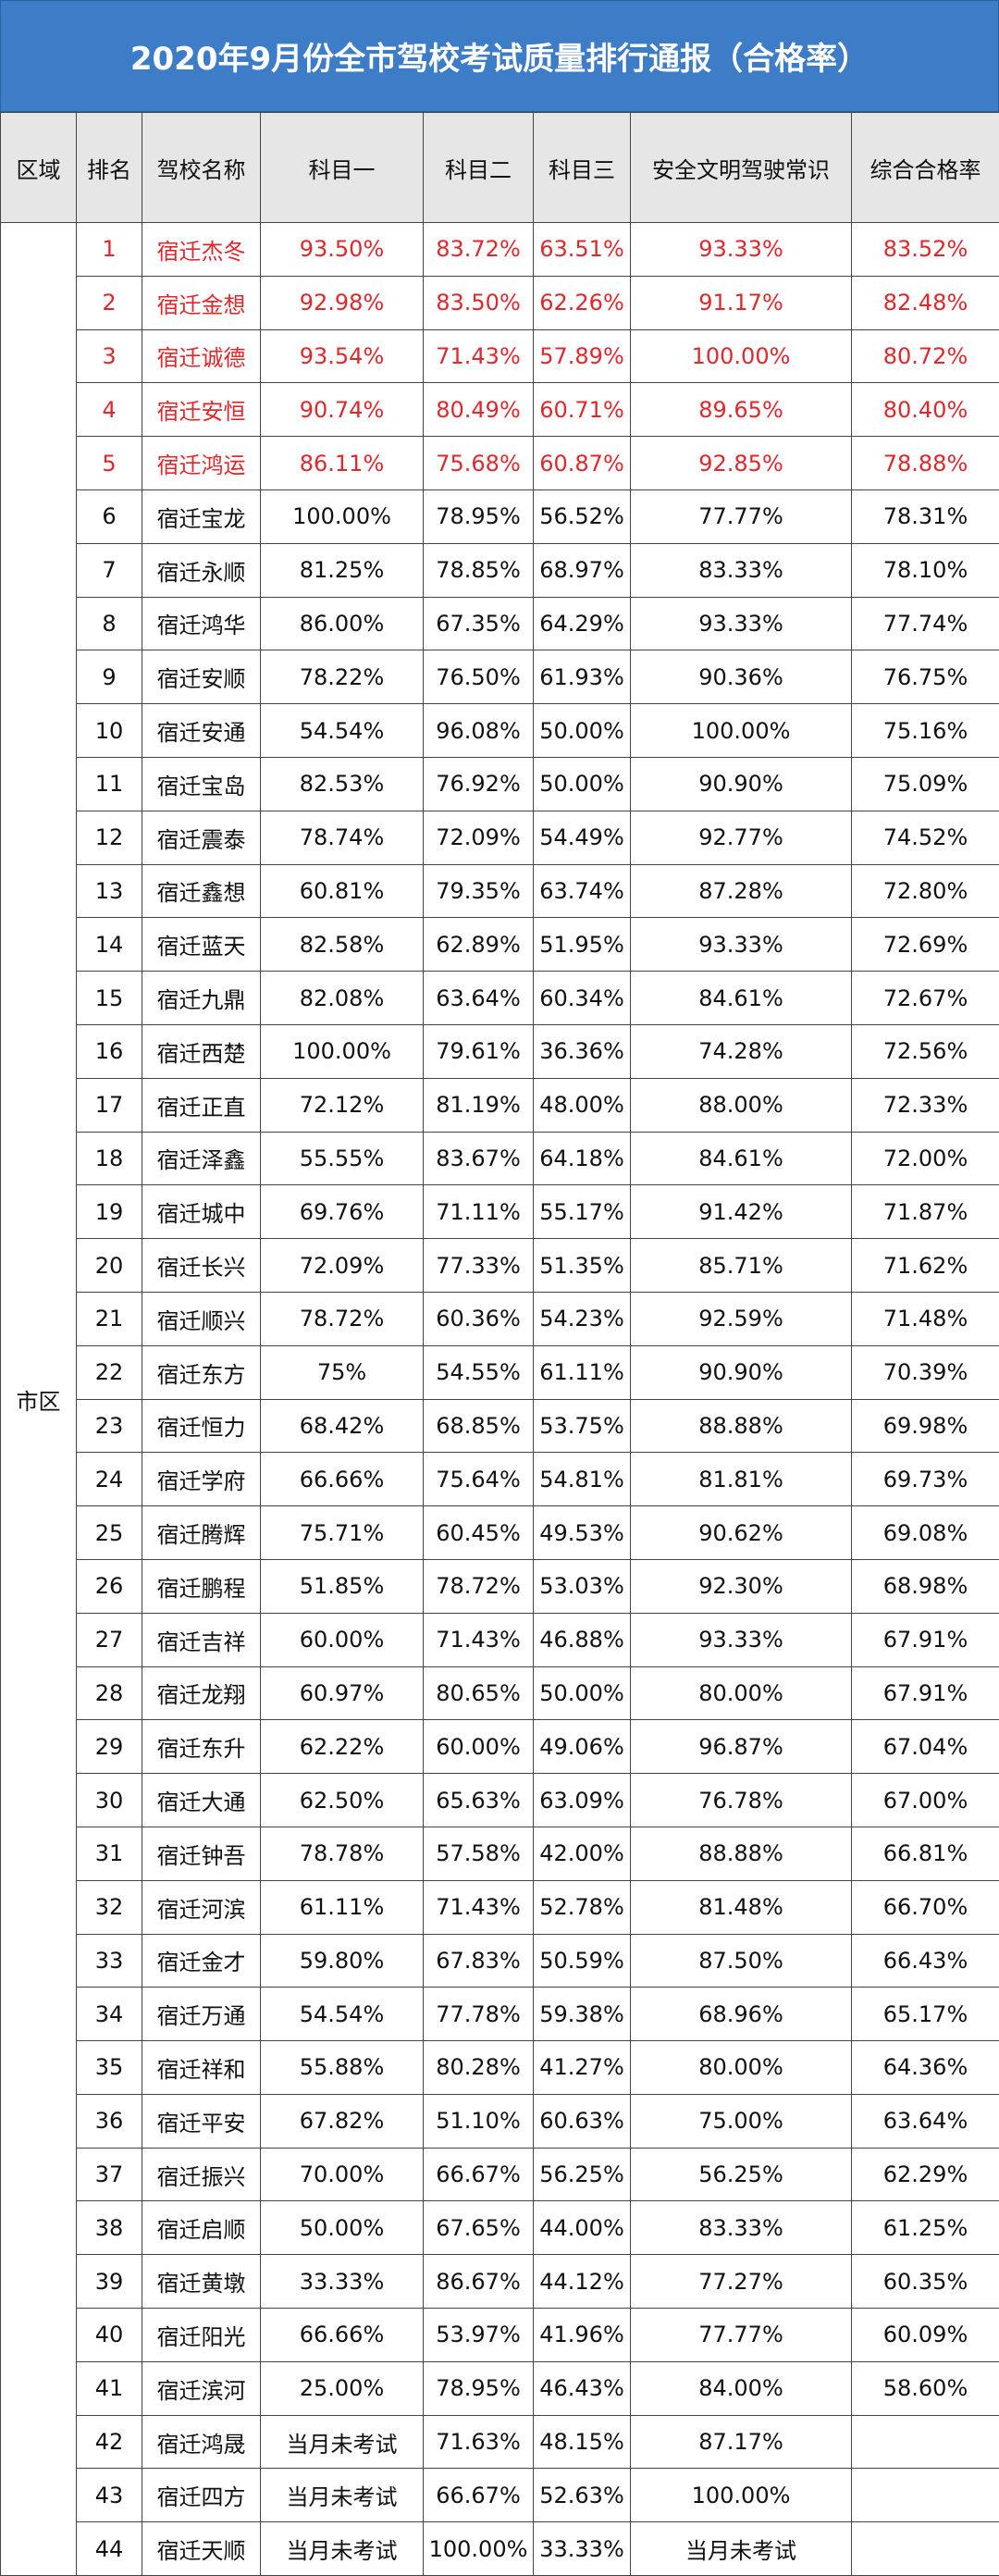 The height and width of the screenshot is (2576, 999). What do you see at coordinates (201, 623) in the screenshot?
I see `table-cell: 宿迁鸿华` at bounding box center [201, 623].